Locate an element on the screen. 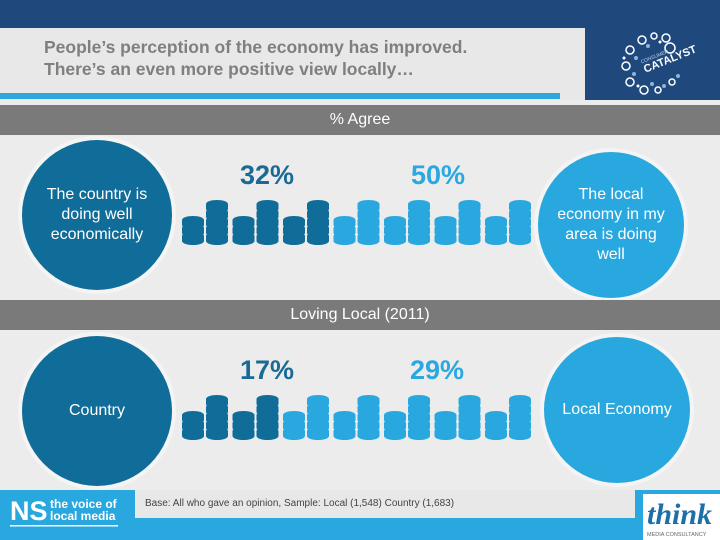  country-percentage: 32% is located at coordinates (267, 175).